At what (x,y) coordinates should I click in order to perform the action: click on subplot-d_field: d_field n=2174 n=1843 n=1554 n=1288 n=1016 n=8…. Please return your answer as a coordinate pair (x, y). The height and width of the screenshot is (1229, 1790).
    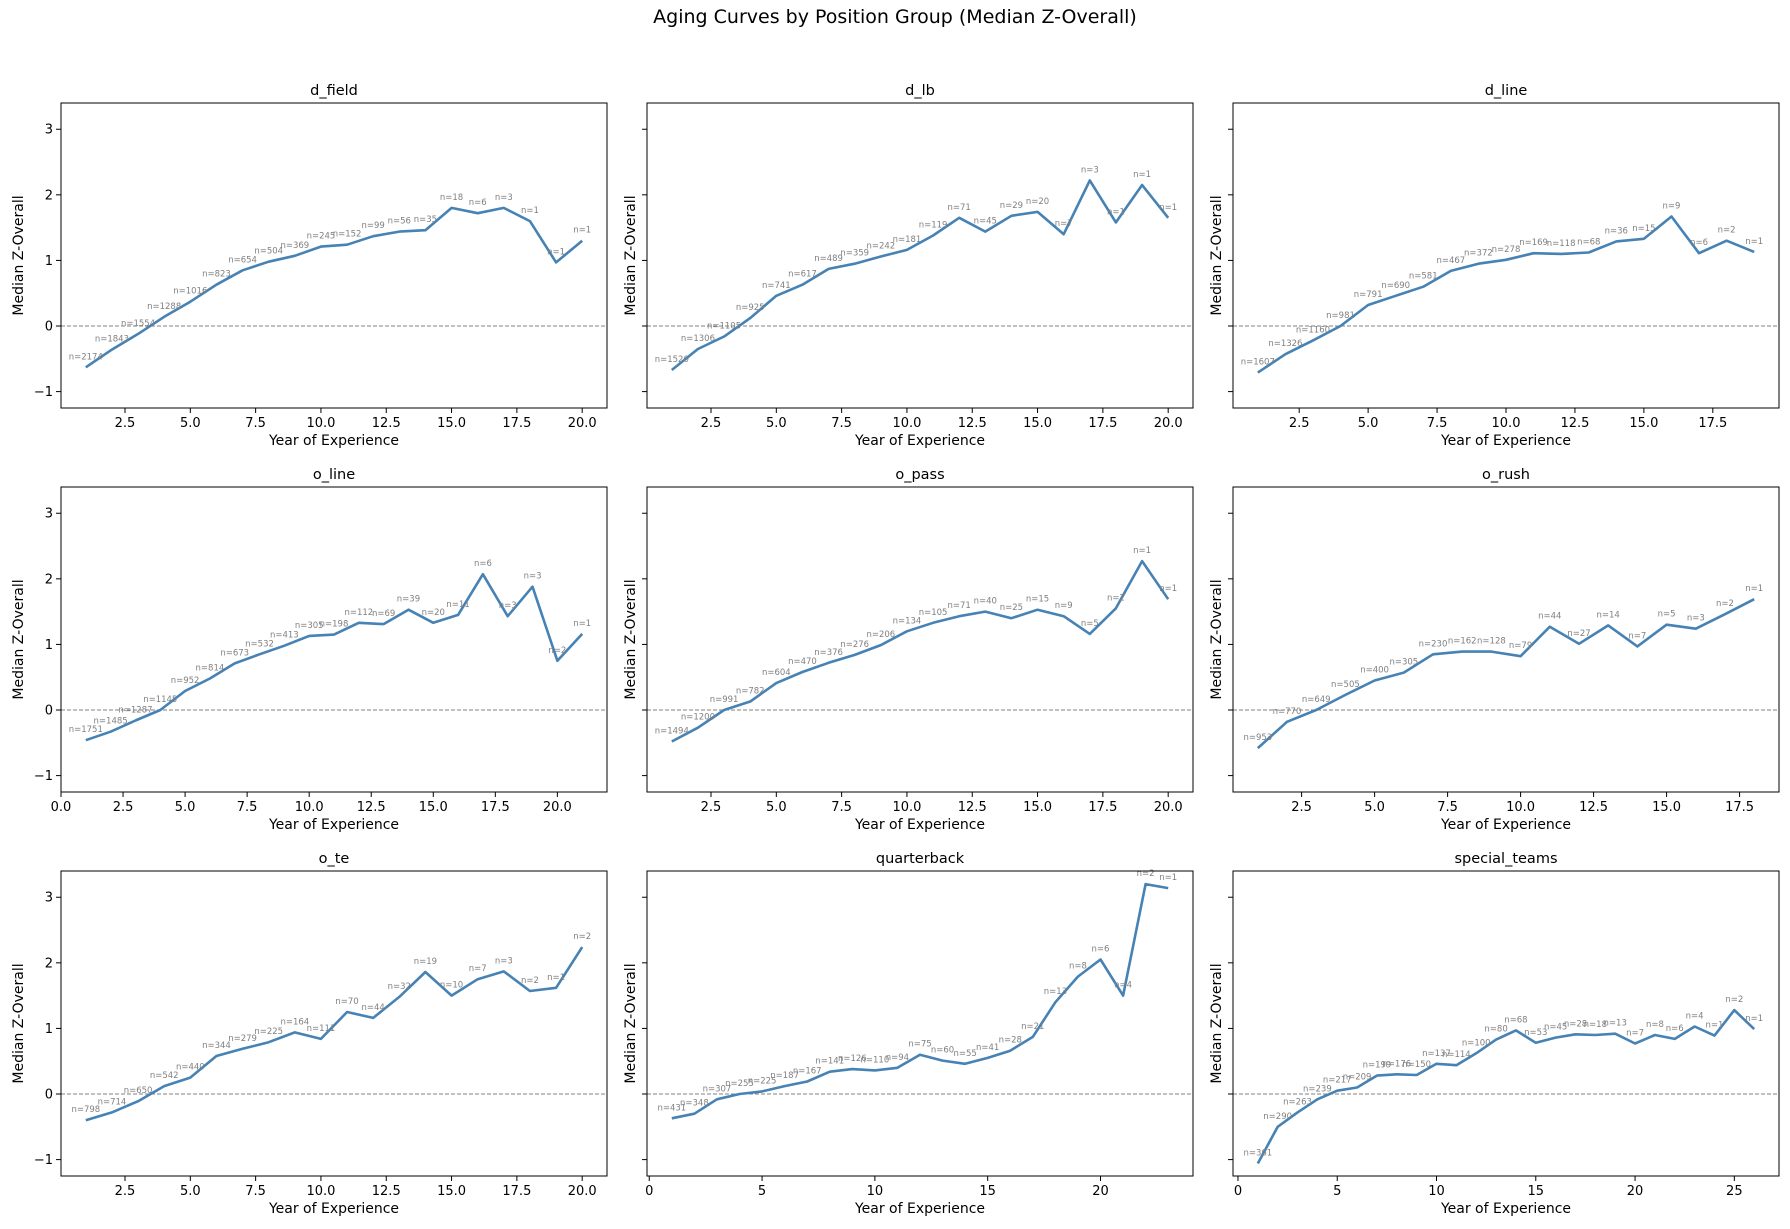
    Looking at the image, I should click on (309, 266).